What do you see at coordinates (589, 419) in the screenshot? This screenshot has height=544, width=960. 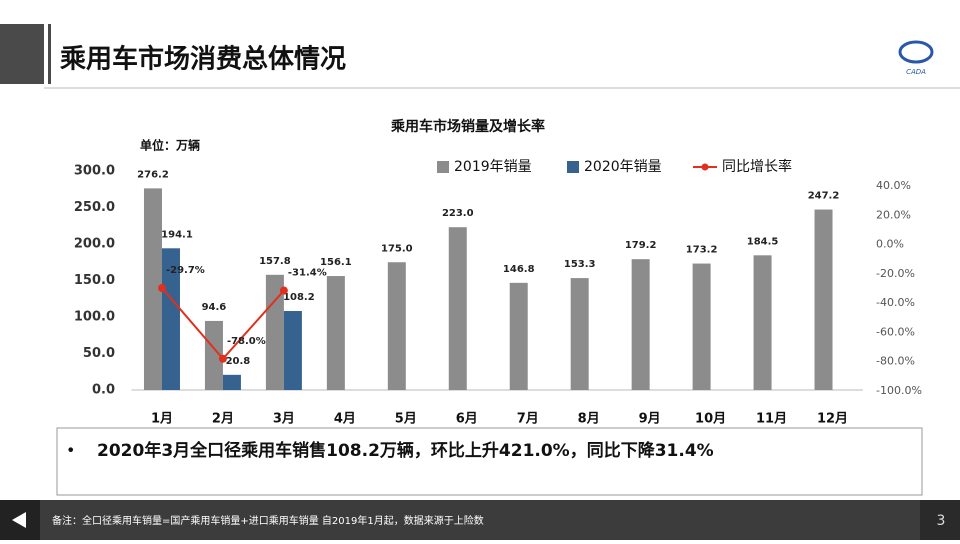 I see `x-tick-label: 8月` at bounding box center [589, 419].